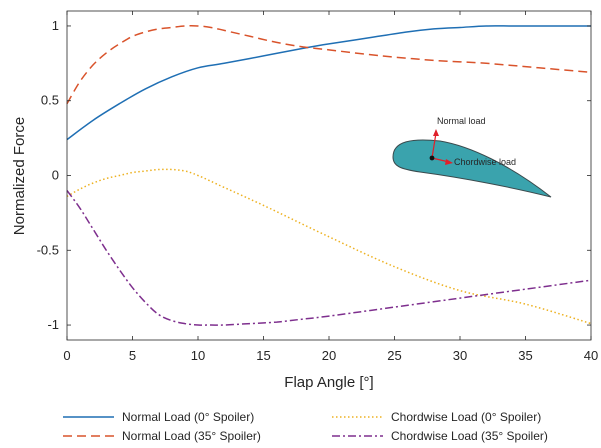 The image size is (601, 448). I want to click on y-tick-label: 1, so click(55, 25).